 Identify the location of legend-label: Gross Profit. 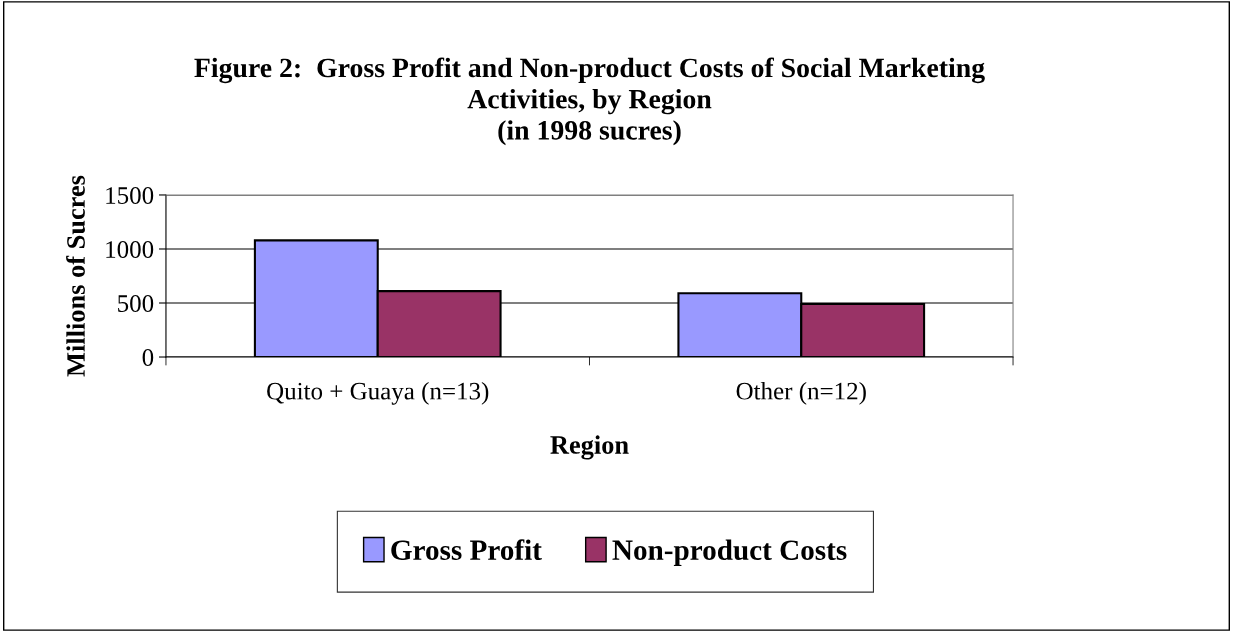
(466, 549).